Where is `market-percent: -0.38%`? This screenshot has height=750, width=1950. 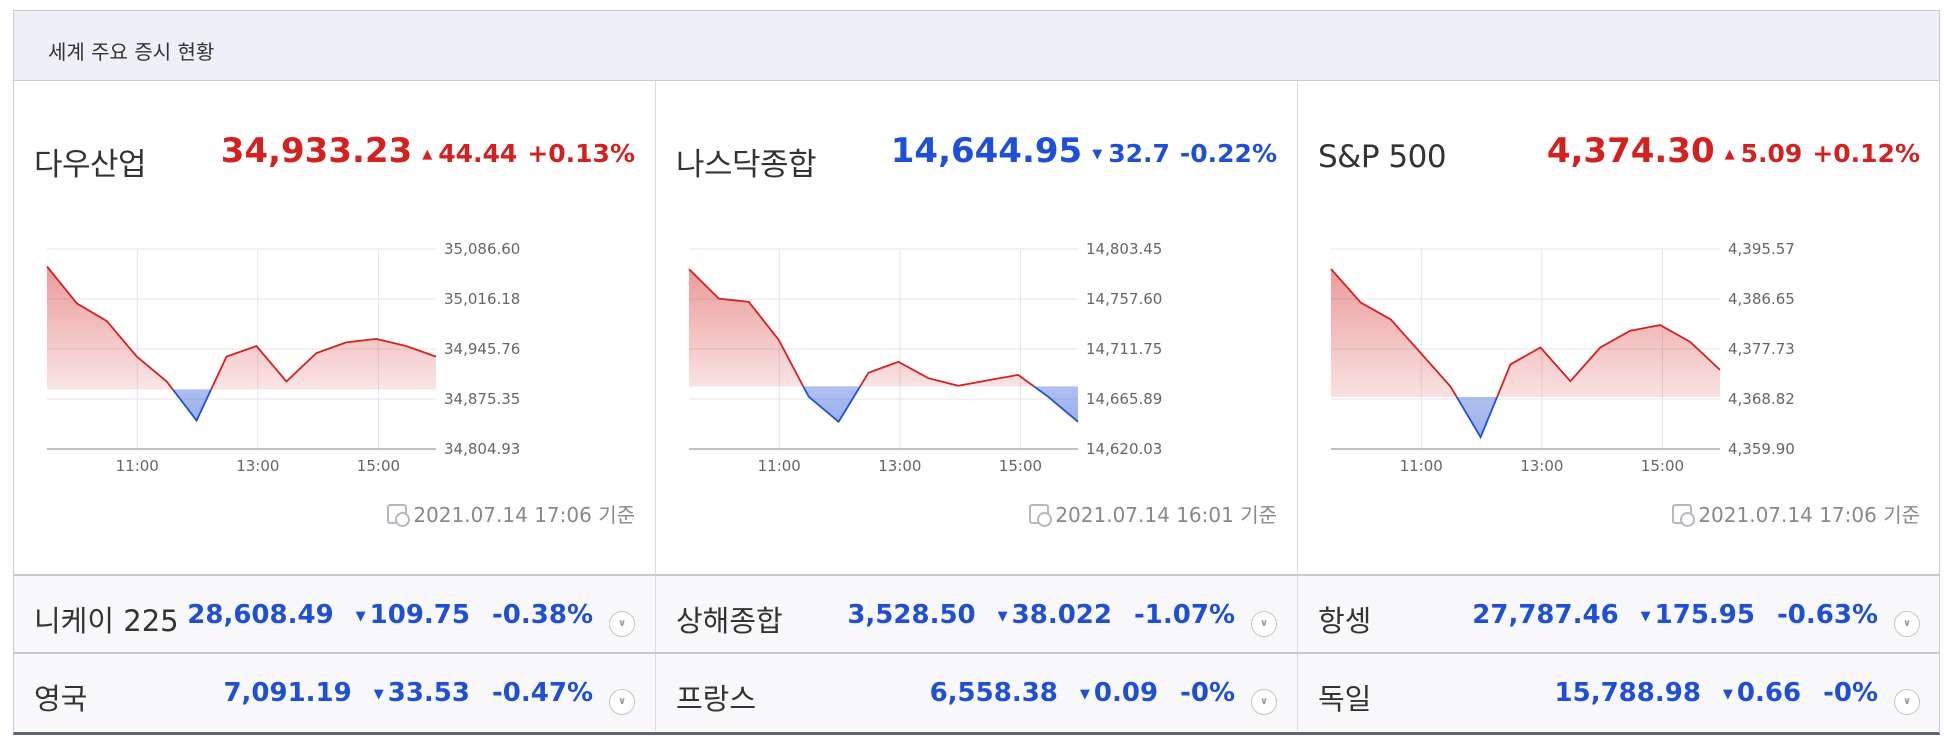 market-percent: -0.38% is located at coordinates (542, 615).